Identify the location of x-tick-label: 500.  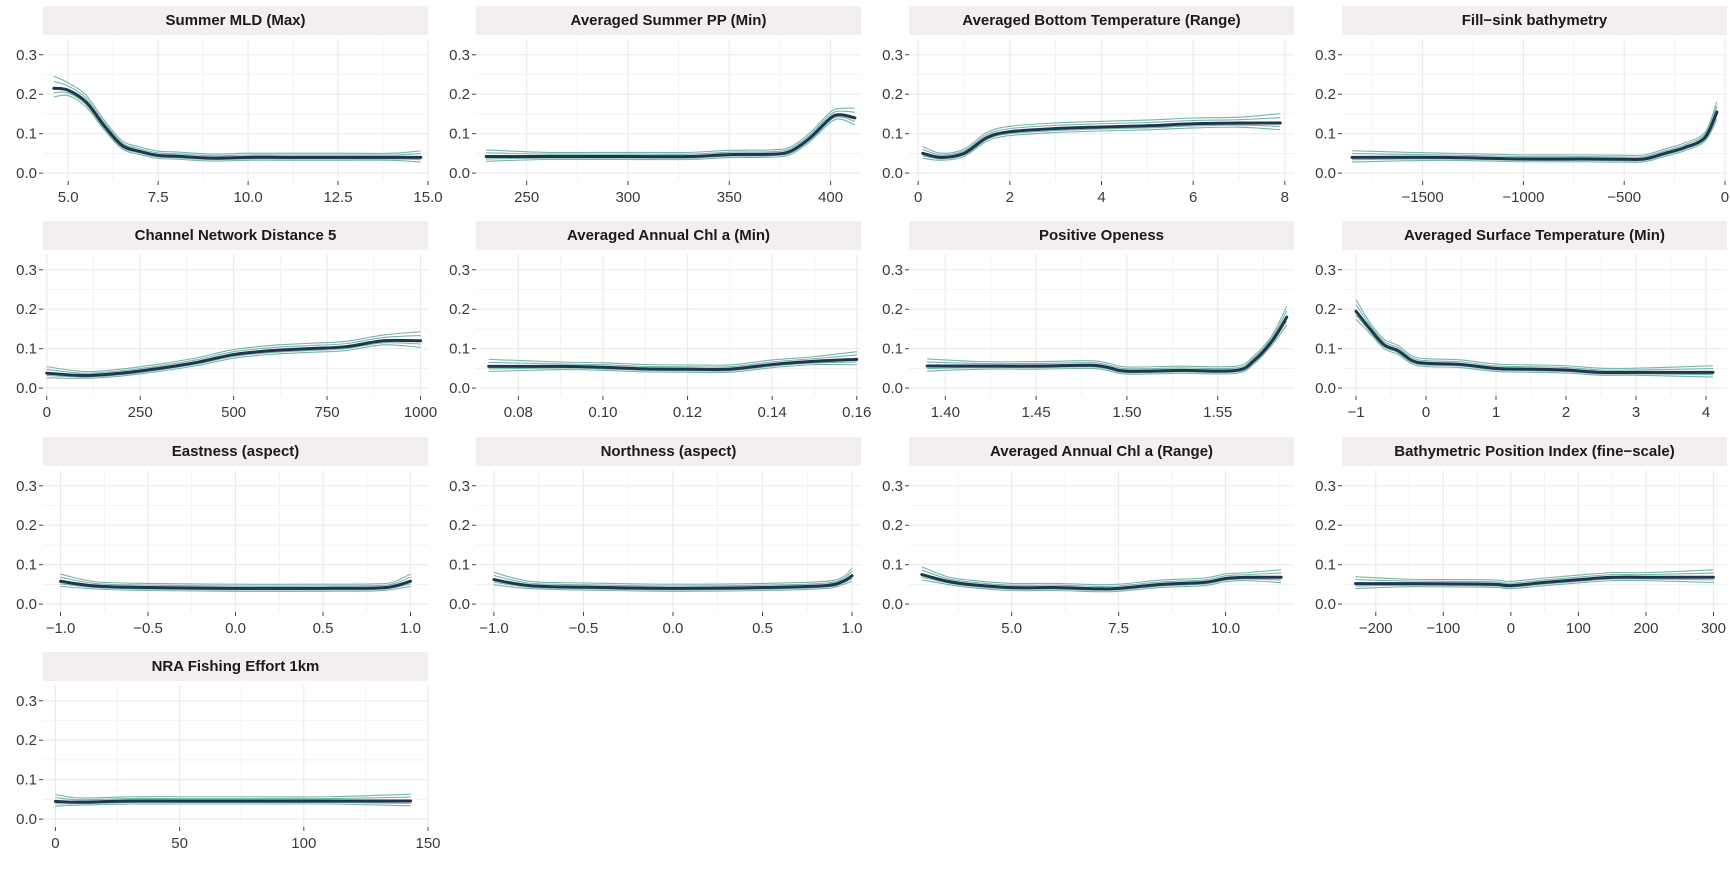
(233, 412).